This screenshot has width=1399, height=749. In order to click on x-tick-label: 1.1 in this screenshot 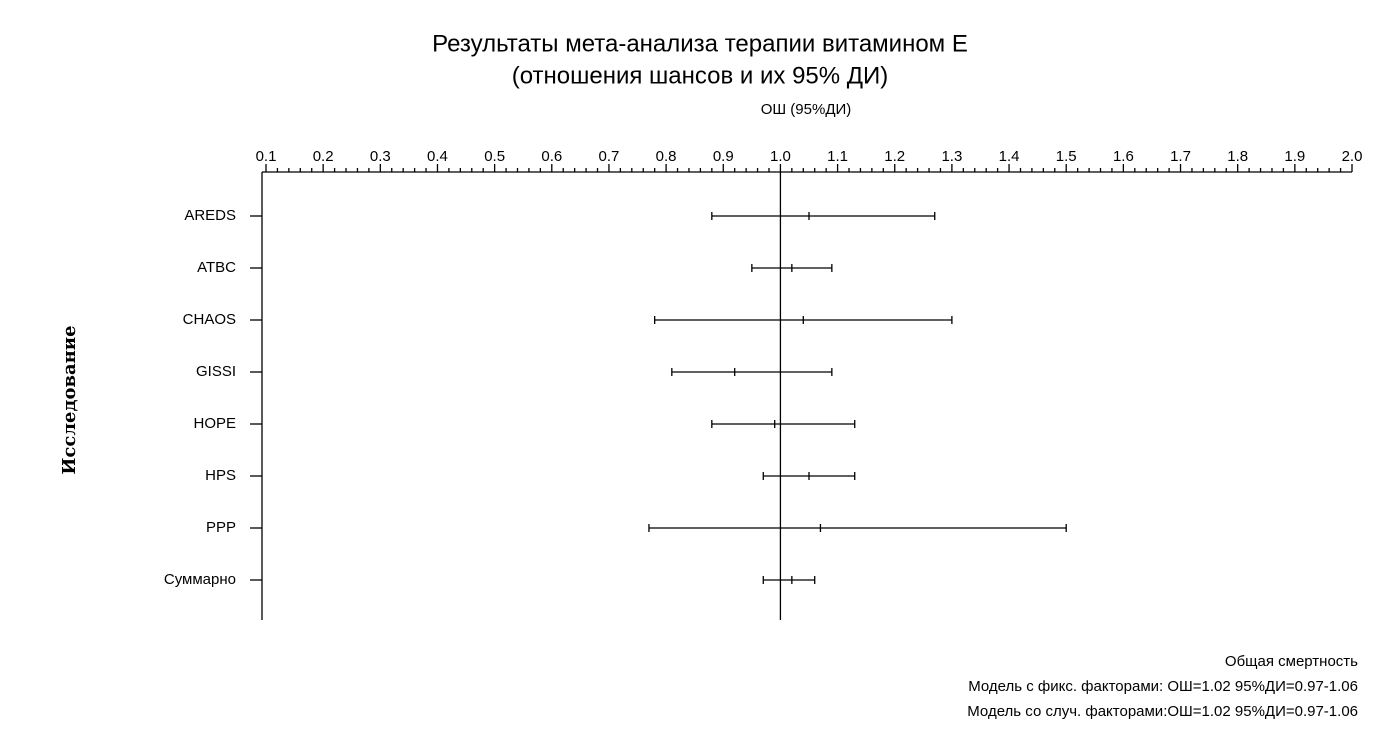, I will do `click(837, 156)`.